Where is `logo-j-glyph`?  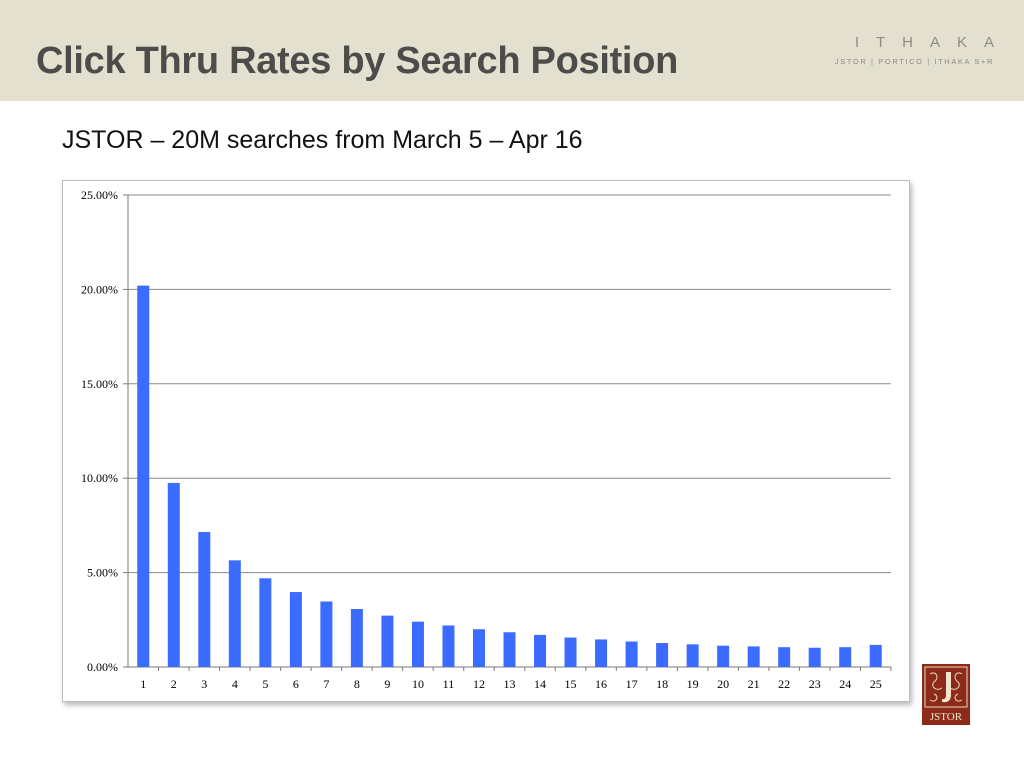 logo-j-glyph is located at coordinates (946, 687).